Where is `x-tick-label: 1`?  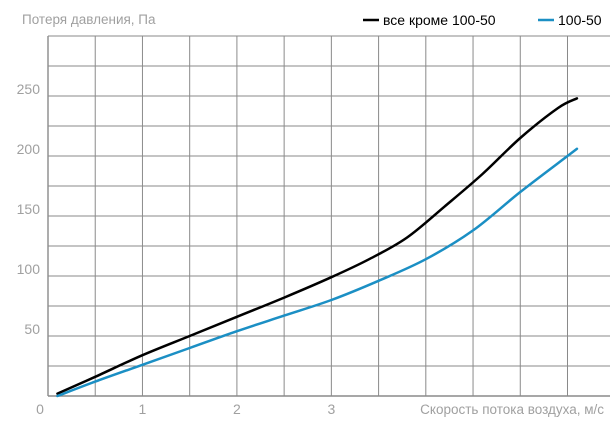 x-tick-label: 1 is located at coordinates (143, 409).